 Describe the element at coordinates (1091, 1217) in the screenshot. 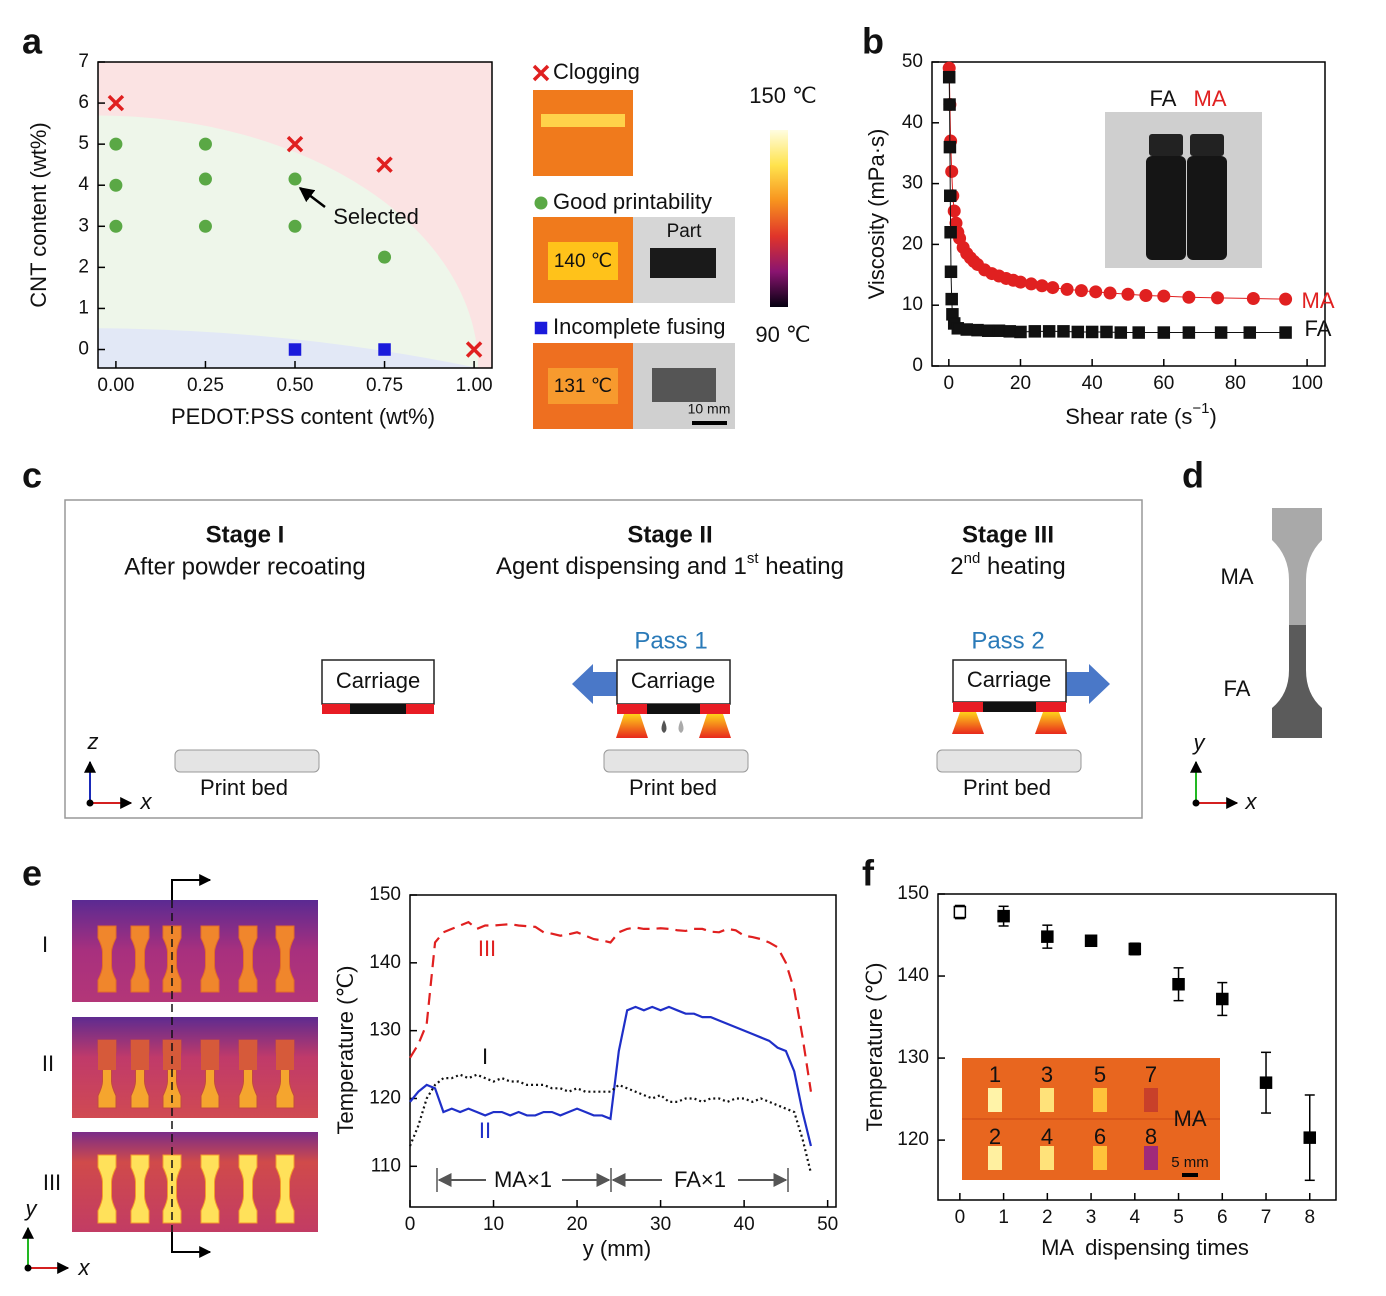

I see `x-tick-label: 3` at that location.